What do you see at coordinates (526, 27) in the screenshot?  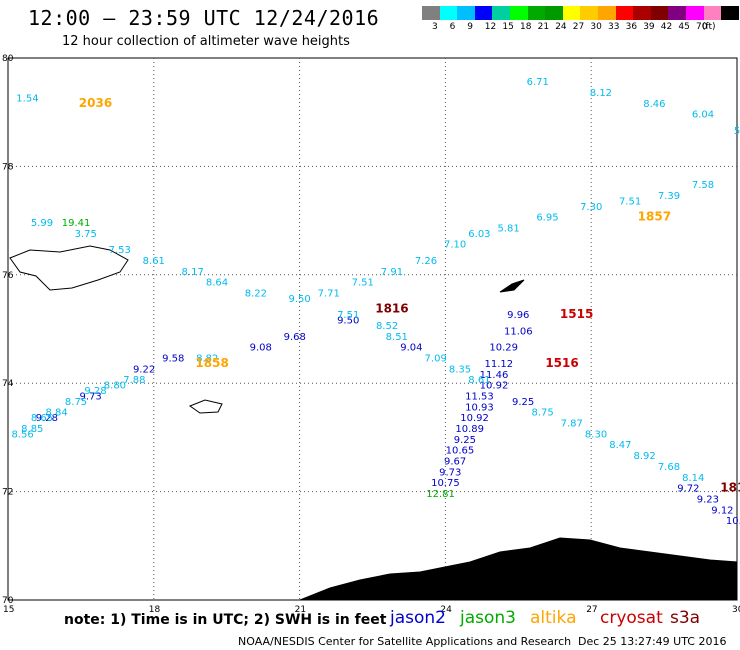 I see `legend-label: 18` at bounding box center [526, 27].